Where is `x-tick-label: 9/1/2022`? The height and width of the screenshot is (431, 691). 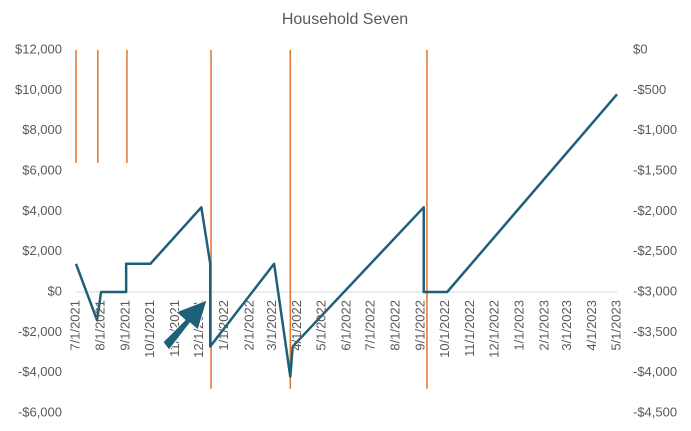 x-tick-label: 9/1/2022 is located at coordinates (420, 325).